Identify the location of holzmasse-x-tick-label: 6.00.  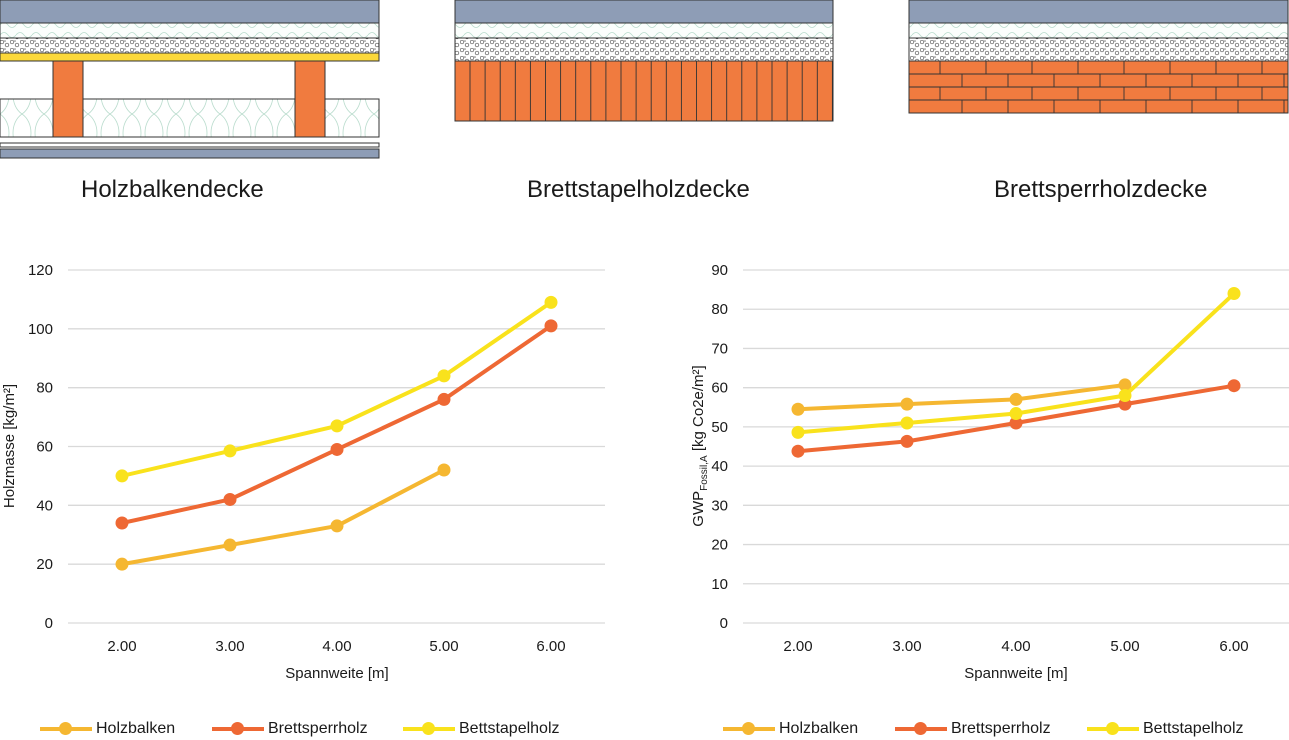
(550, 646).